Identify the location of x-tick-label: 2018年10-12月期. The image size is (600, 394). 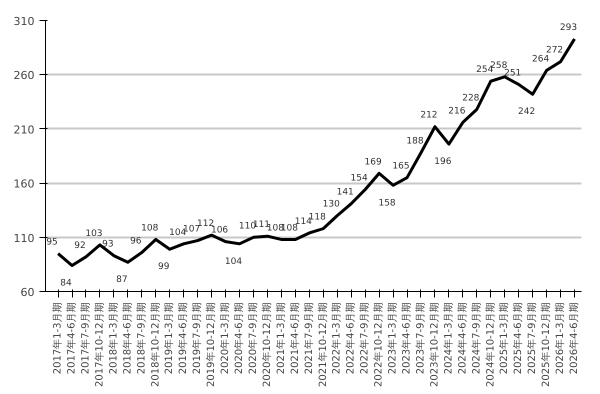
(155, 345).